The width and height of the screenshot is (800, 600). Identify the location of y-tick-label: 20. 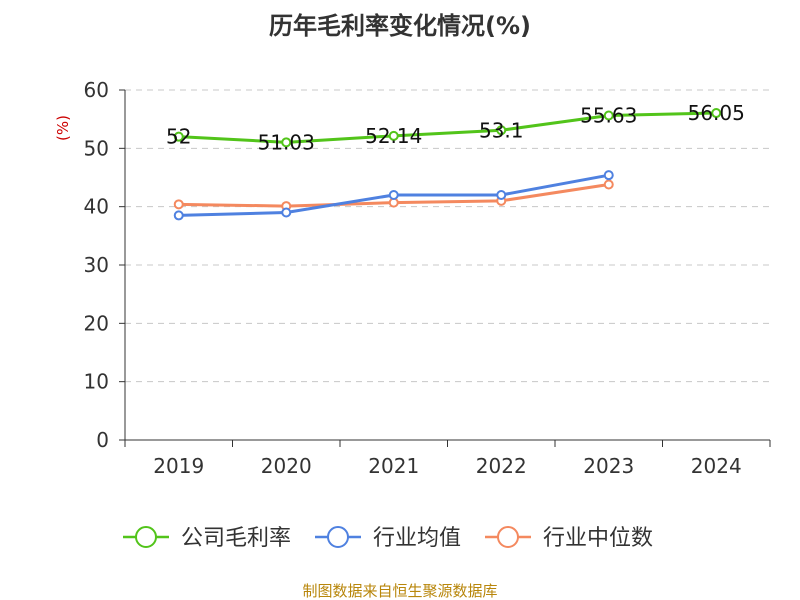
(96, 323).